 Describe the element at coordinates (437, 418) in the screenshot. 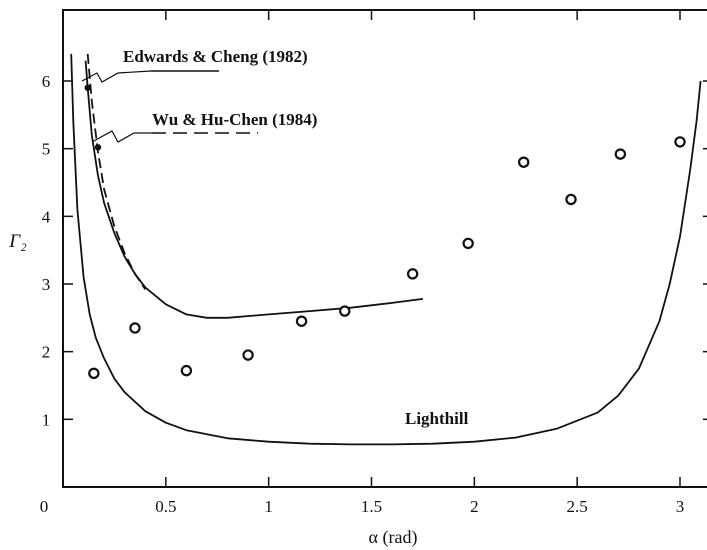

I see `annotation-lighthill: Lighthill` at that location.